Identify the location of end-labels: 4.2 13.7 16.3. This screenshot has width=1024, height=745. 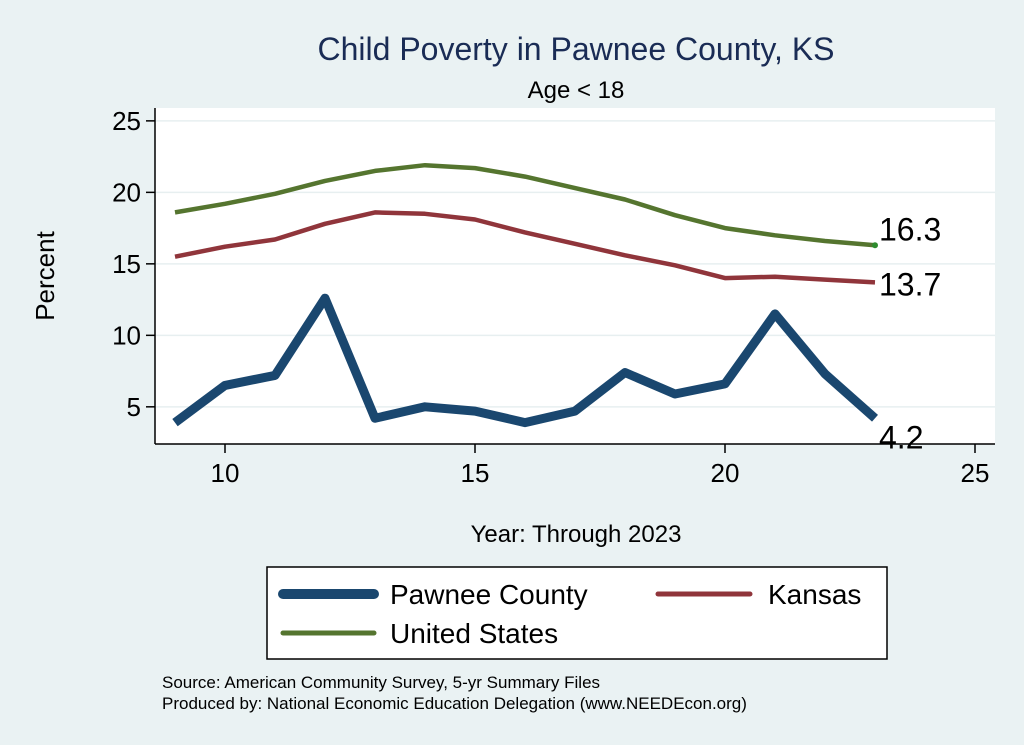
(910, 333).